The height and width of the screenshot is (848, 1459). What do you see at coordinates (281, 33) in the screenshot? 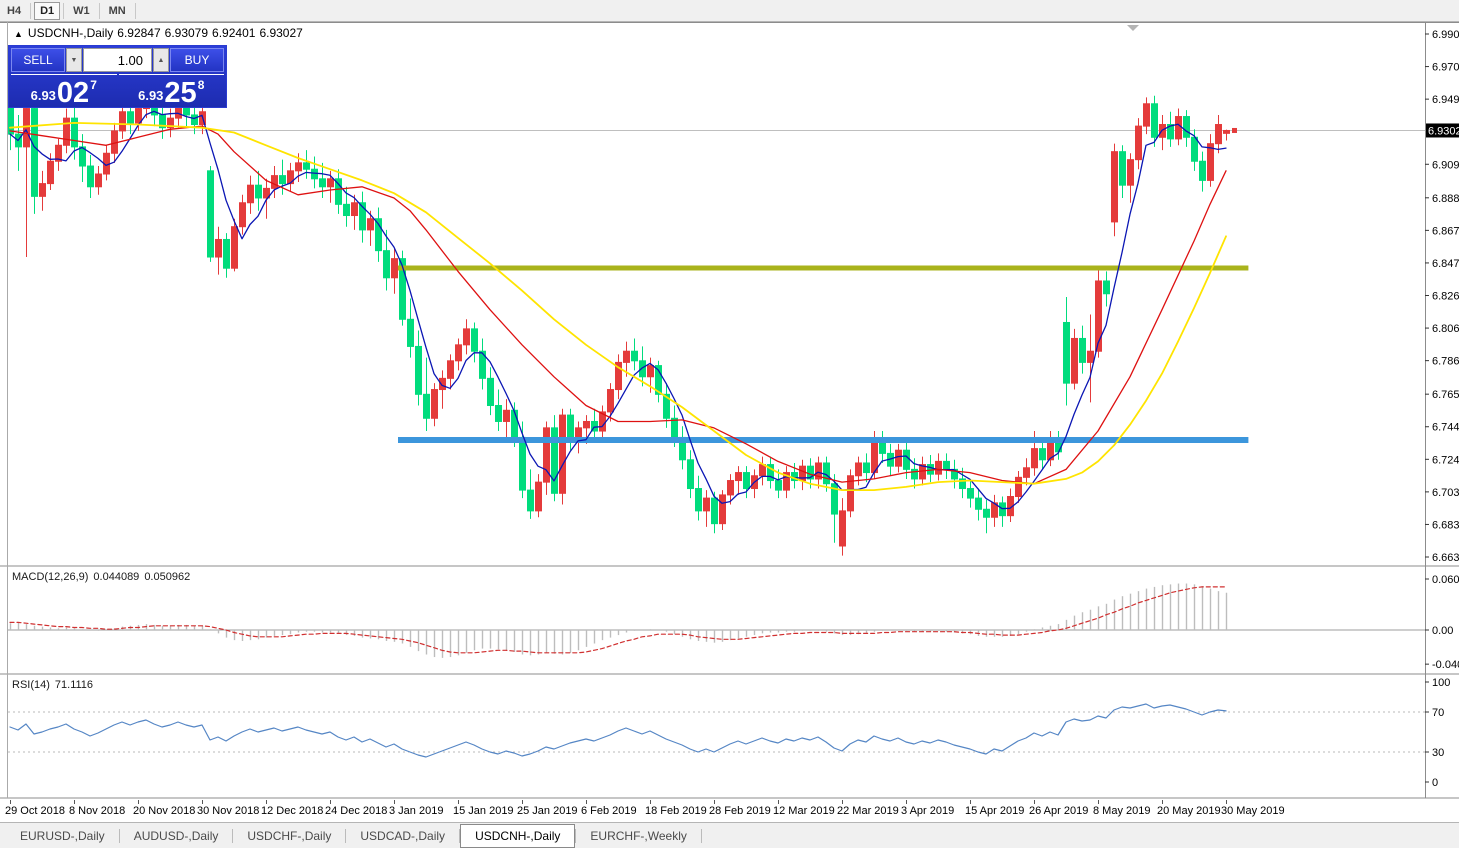
I see `close-value: 6.93027` at bounding box center [281, 33].